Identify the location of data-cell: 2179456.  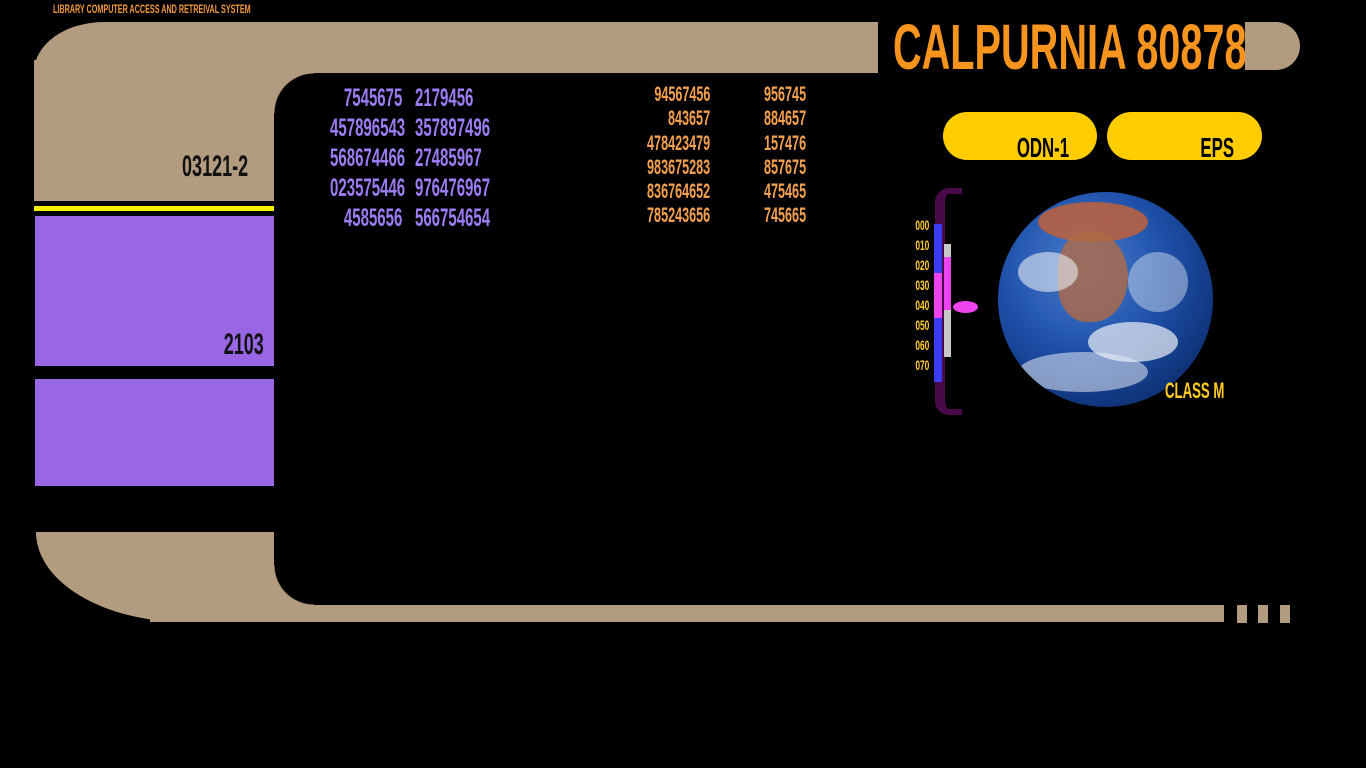
(444, 98).